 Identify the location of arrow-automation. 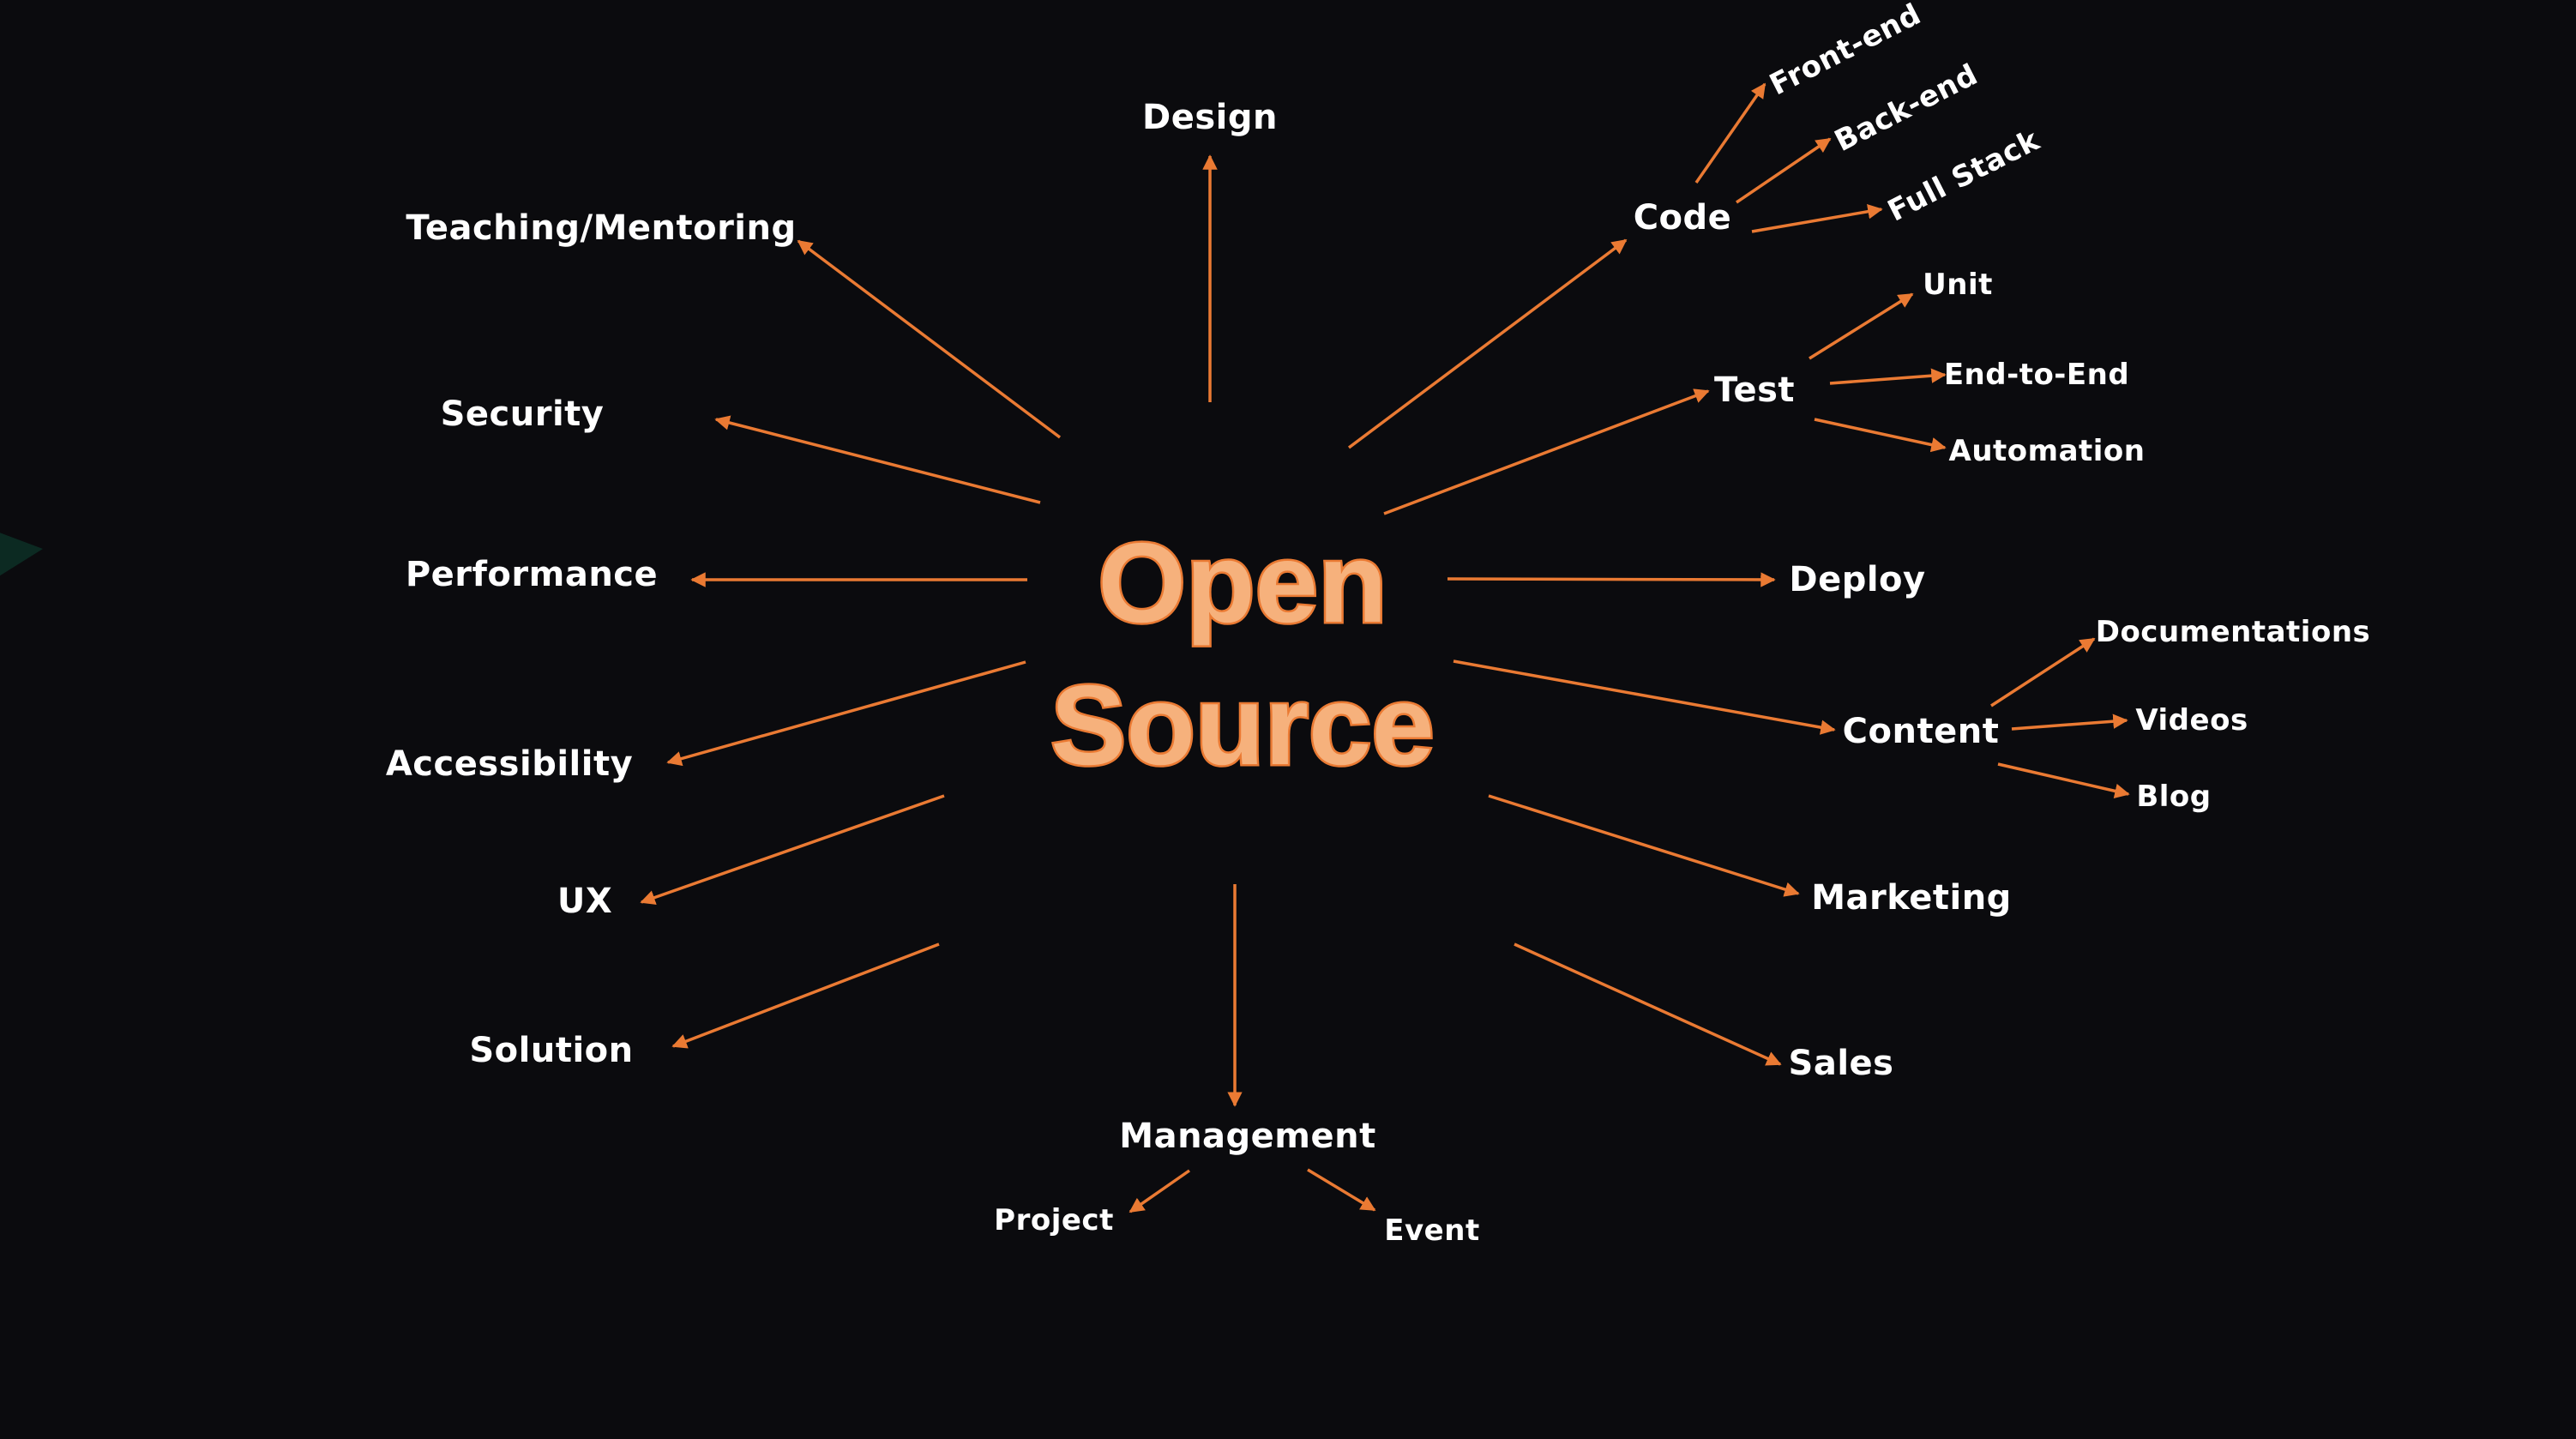
(1881, 436).